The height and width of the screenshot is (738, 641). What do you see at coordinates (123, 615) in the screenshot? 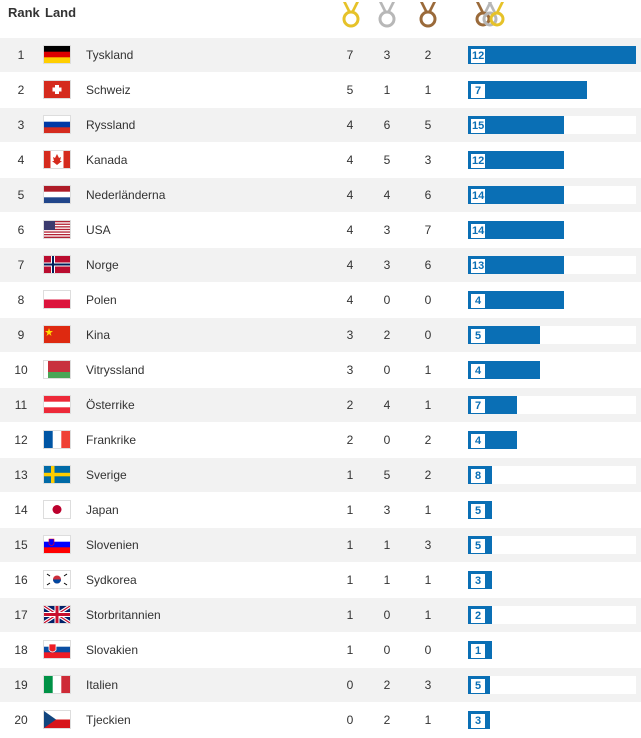
I see `country-name: Storbritannien` at bounding box center [123, 615].